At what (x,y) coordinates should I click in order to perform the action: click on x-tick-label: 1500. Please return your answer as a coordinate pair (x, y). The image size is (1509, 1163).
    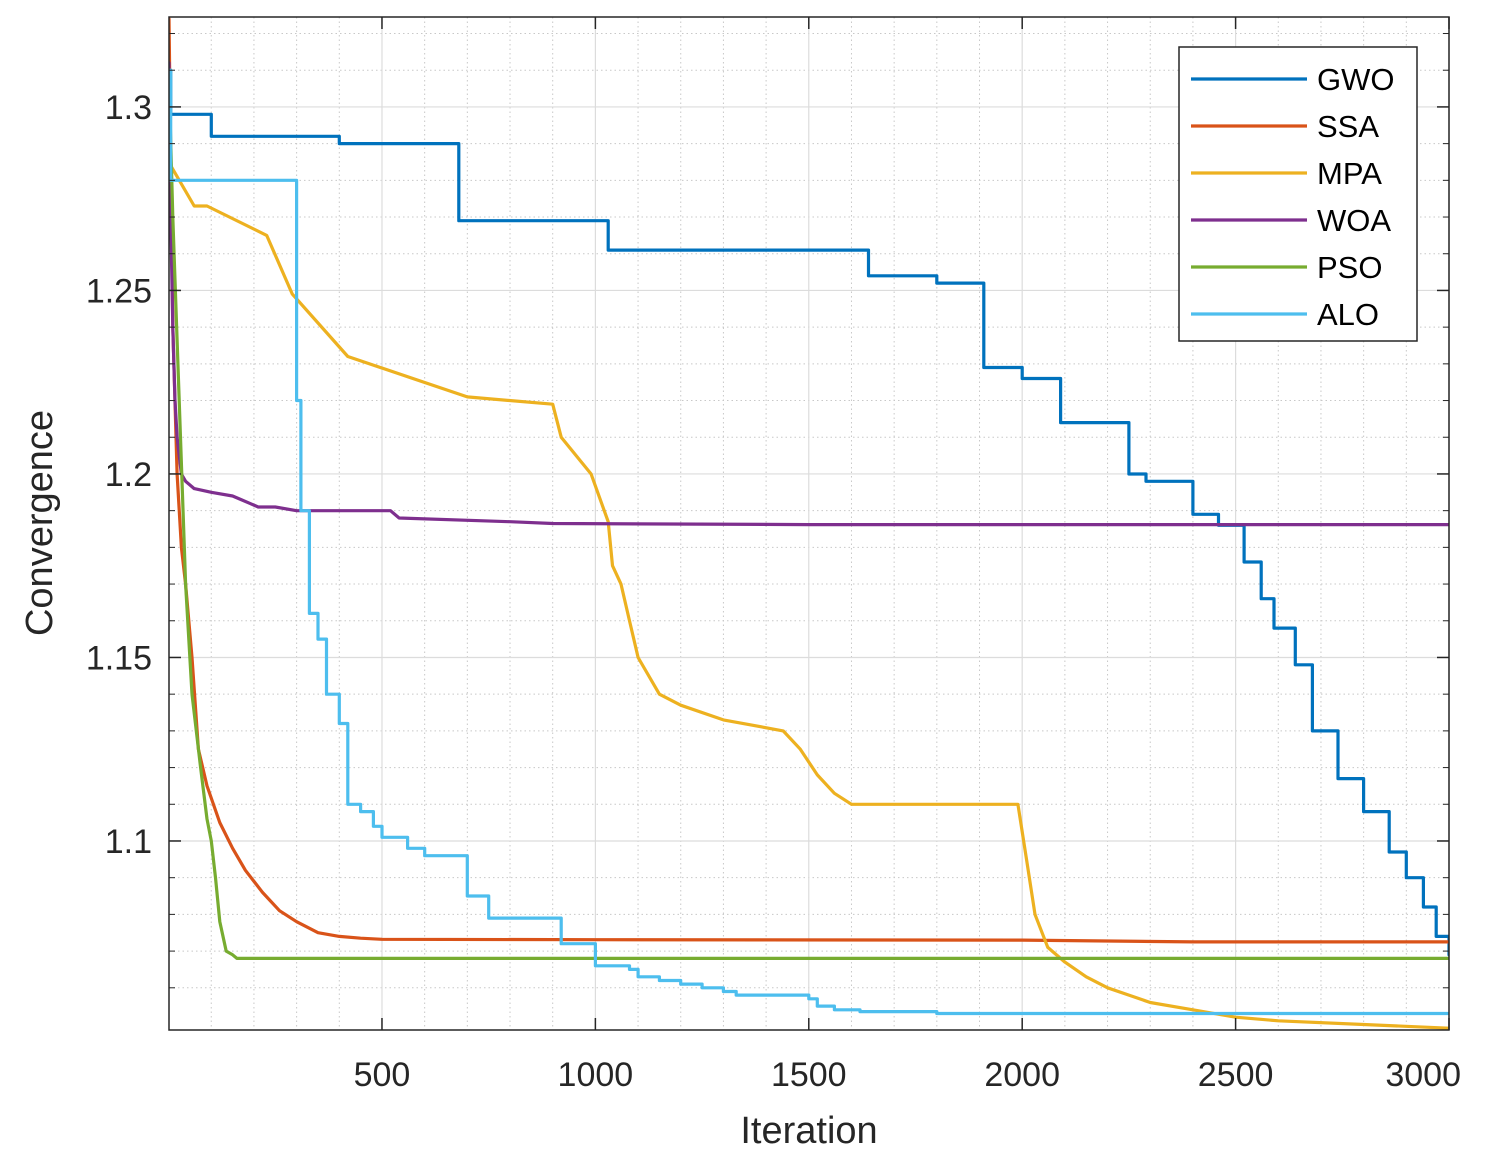
    Looking at the image, I should click on (809, 1075).